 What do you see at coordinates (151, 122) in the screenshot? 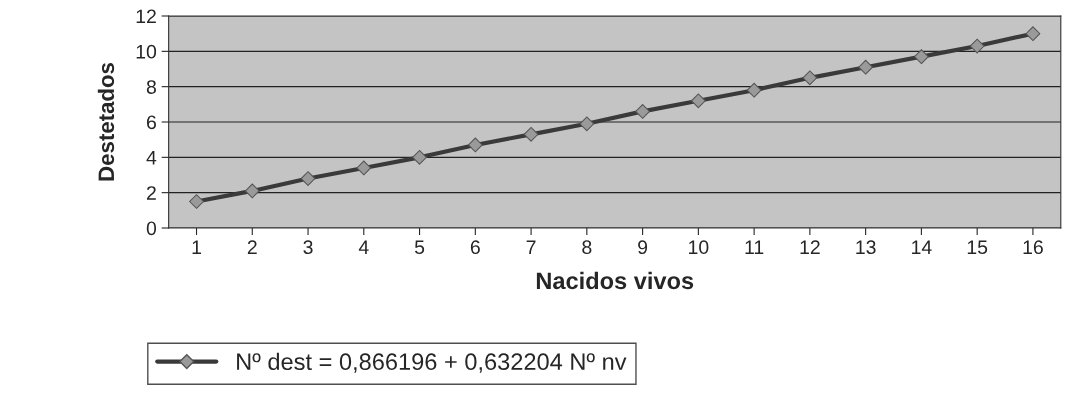
I see `y-tick-label: 6` at bounding box center [151, 122].